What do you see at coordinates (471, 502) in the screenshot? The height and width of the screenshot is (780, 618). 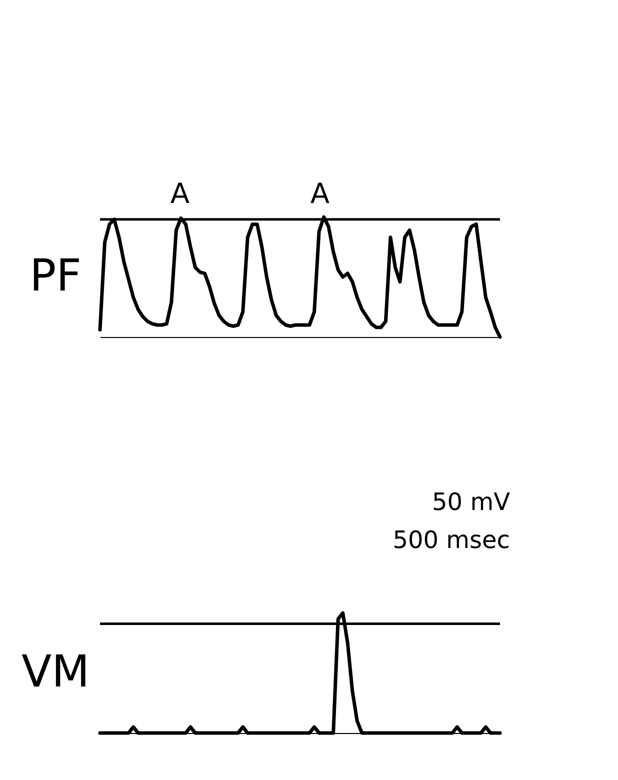 I see `text: 50 mV` at bounding box center [471, 502].